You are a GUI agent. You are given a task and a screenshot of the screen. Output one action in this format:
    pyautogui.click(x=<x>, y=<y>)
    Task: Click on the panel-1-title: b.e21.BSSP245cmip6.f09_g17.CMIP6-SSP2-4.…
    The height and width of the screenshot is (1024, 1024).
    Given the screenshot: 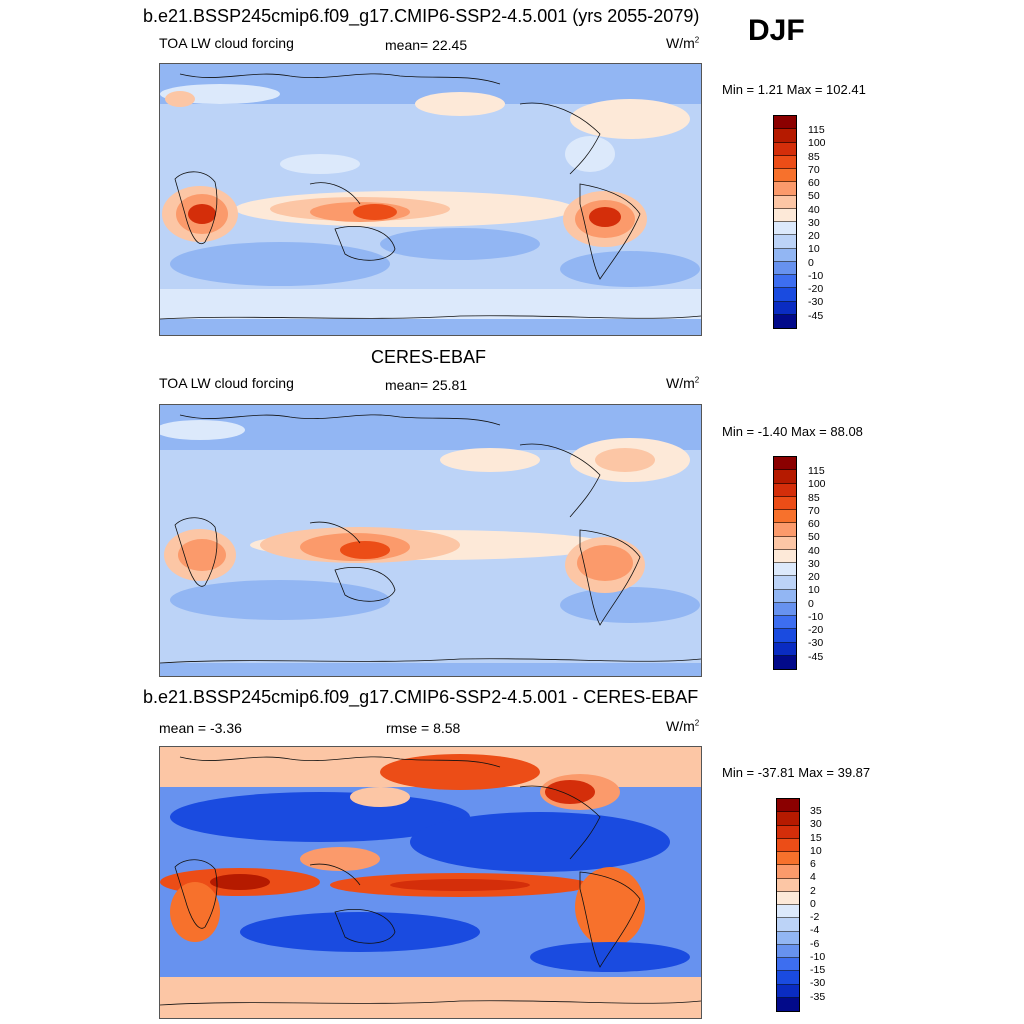 What is the action you would take?
    pyautogui.click(x=421, y=16)
    